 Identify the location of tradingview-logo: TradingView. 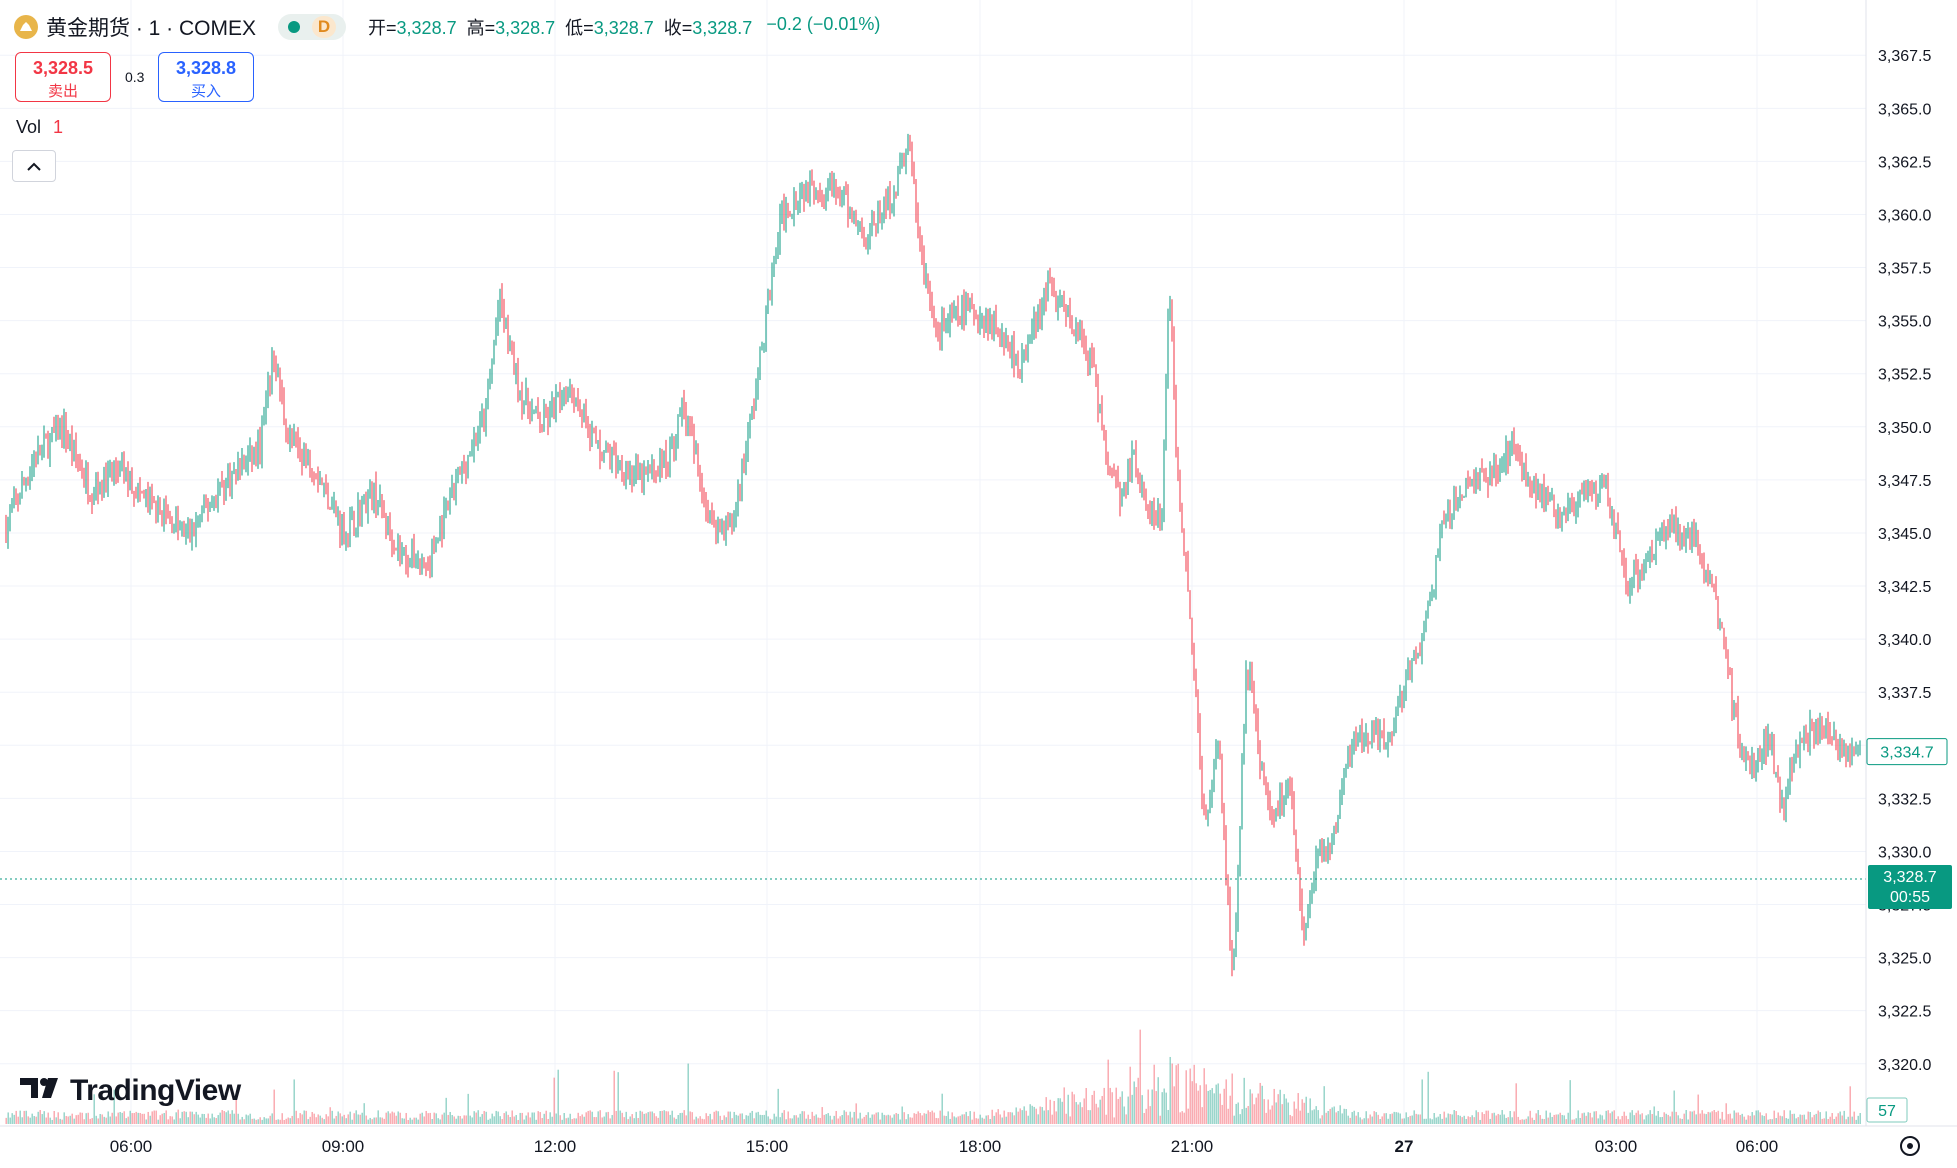
(130, 1091).